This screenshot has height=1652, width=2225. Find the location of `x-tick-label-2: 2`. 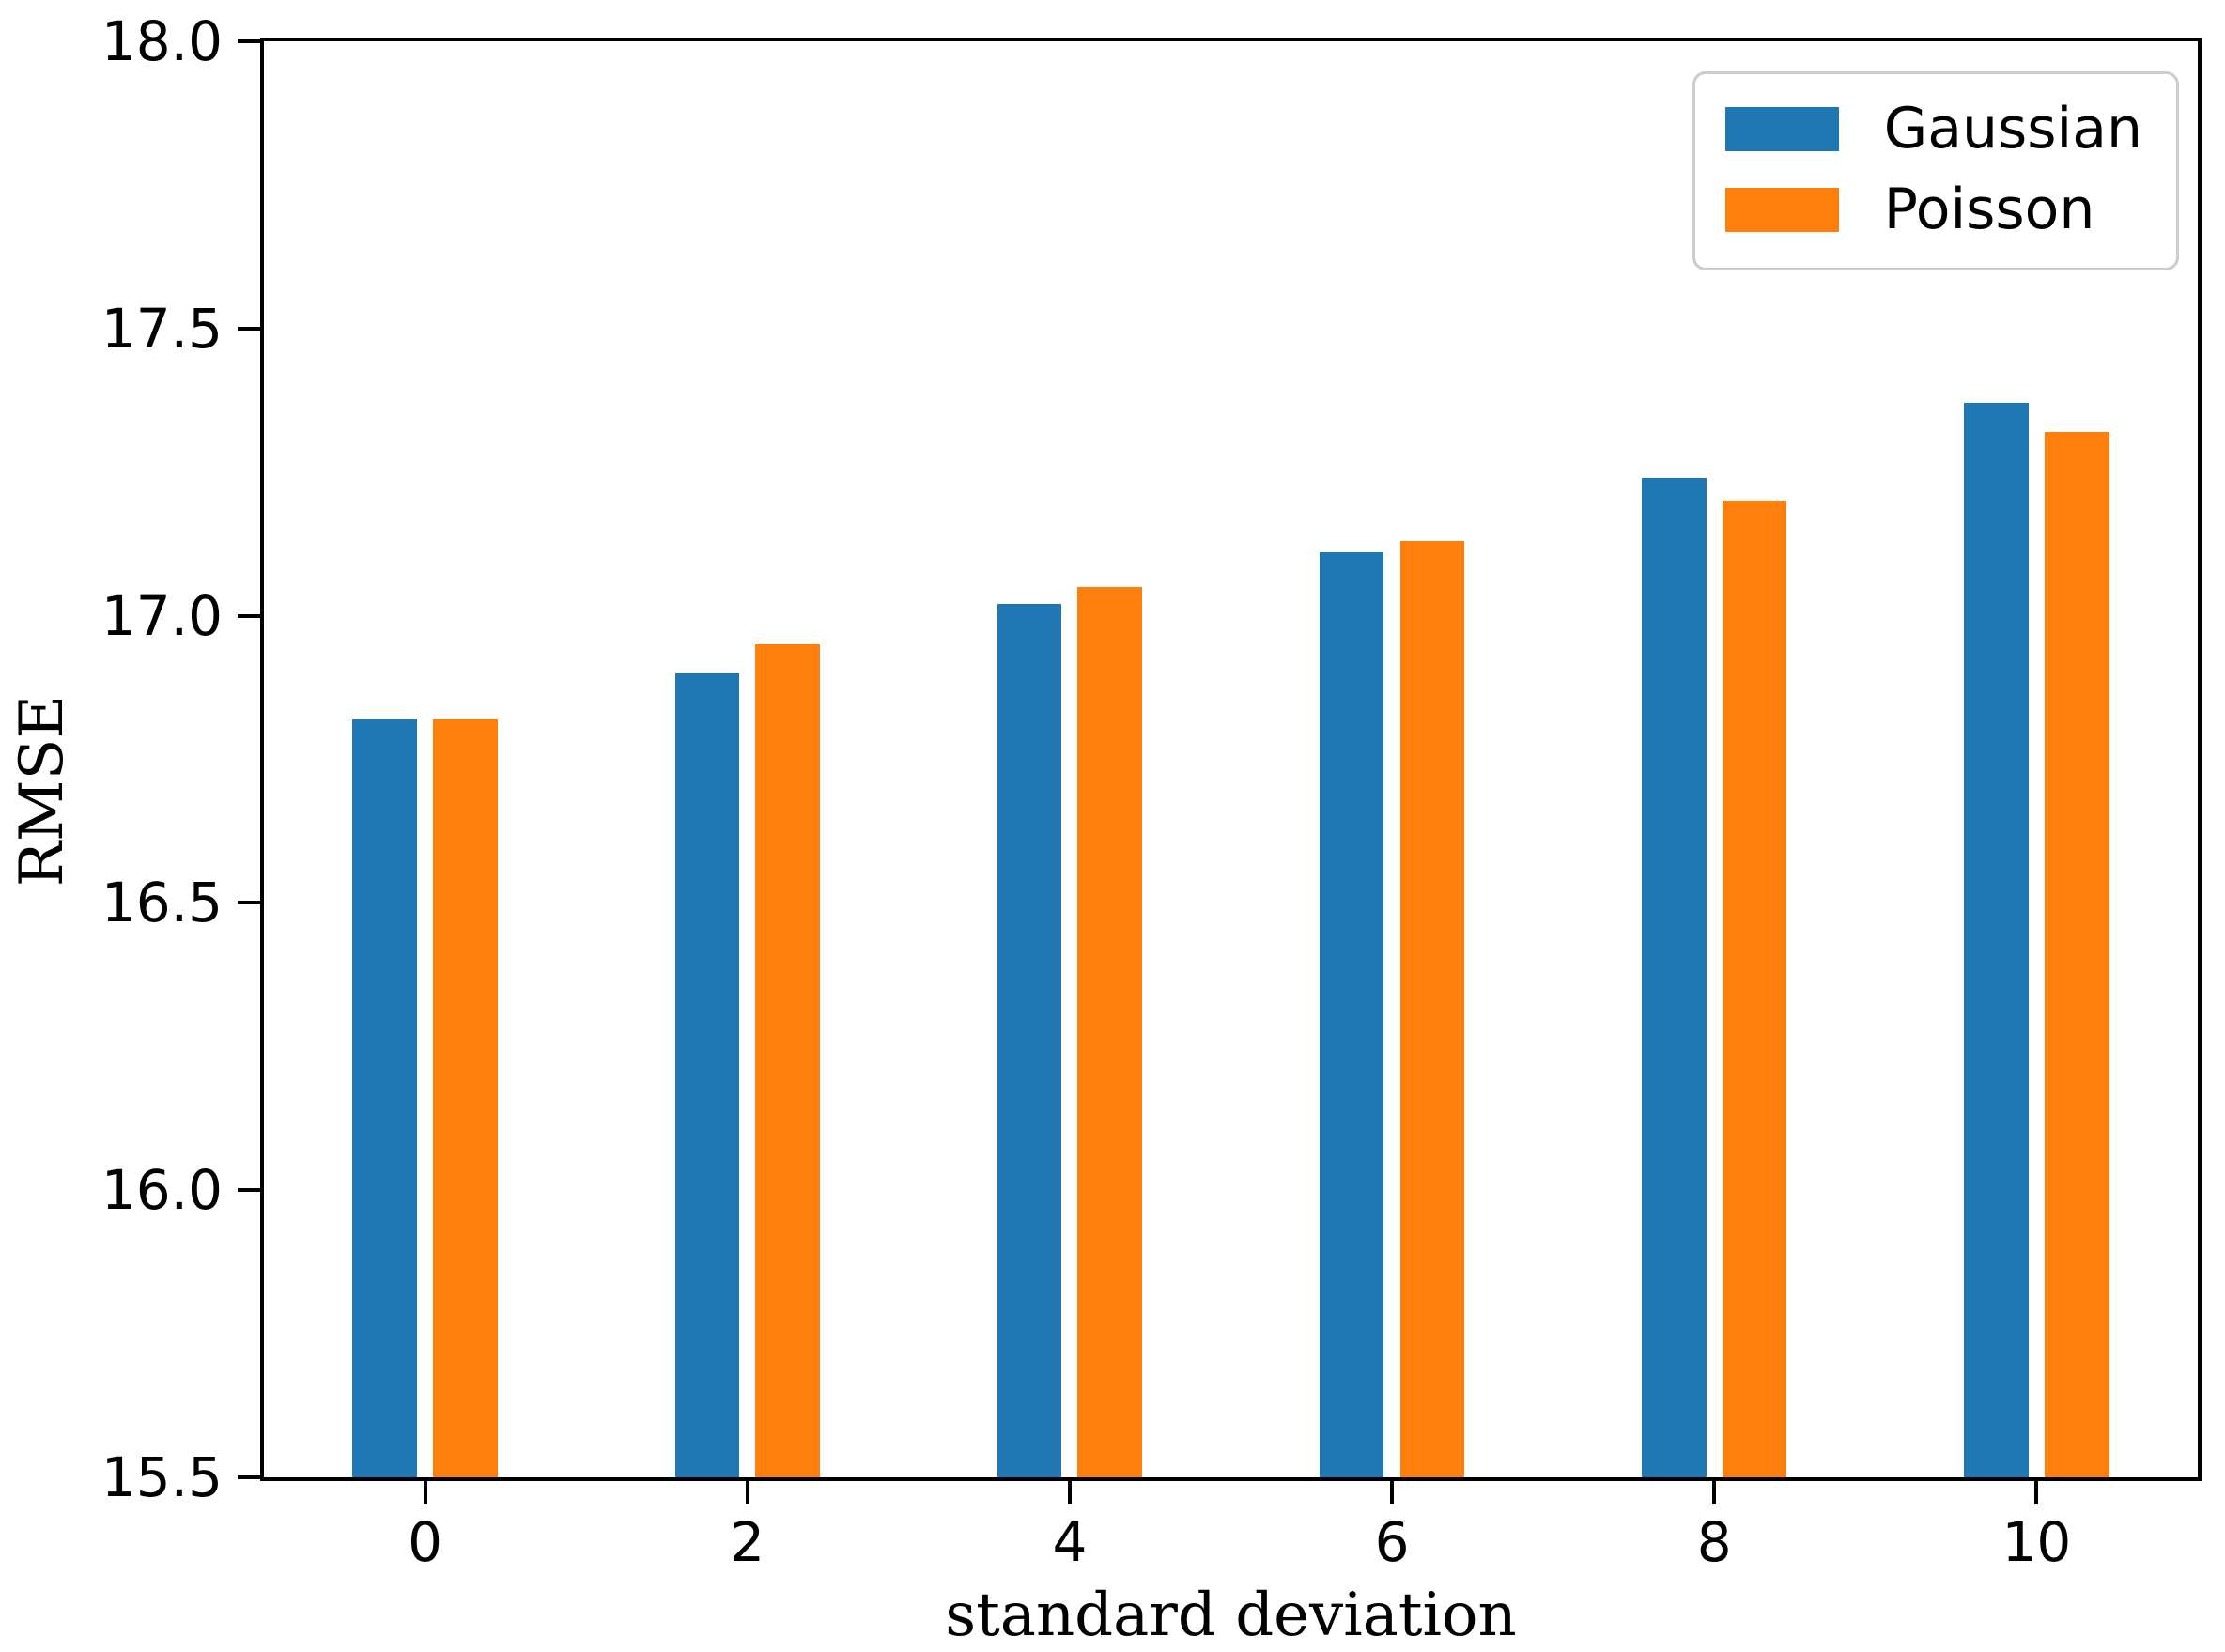

x-tick-label-2: 2 is located at coordinates (747, 1542).